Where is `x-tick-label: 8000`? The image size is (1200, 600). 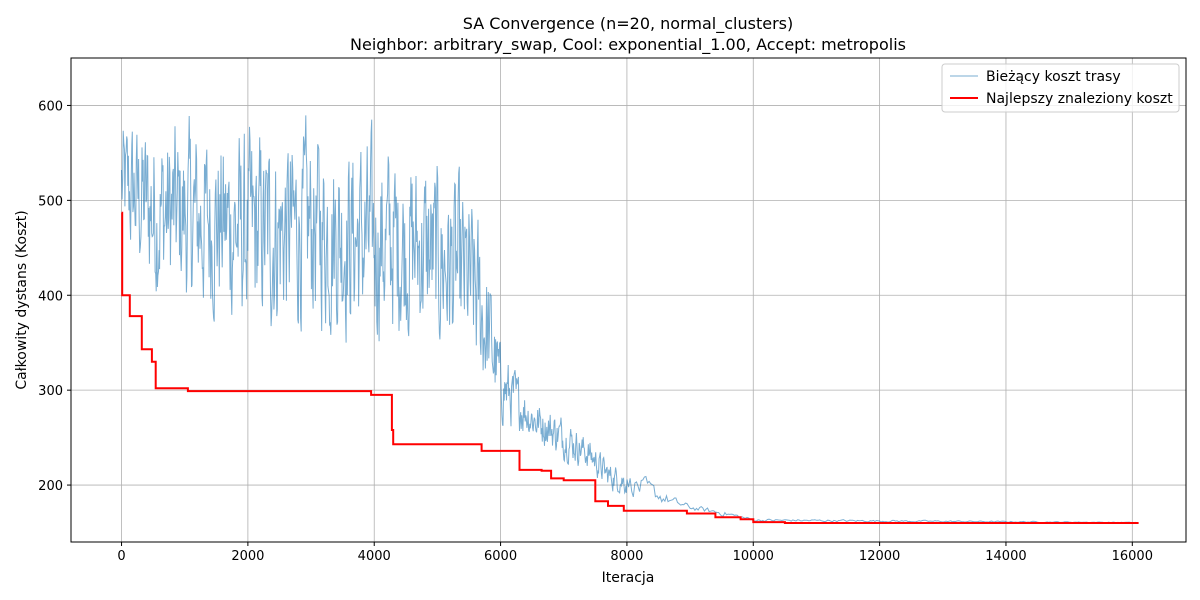 x-tick-label: 8000 is located at coordinates (626, 556).